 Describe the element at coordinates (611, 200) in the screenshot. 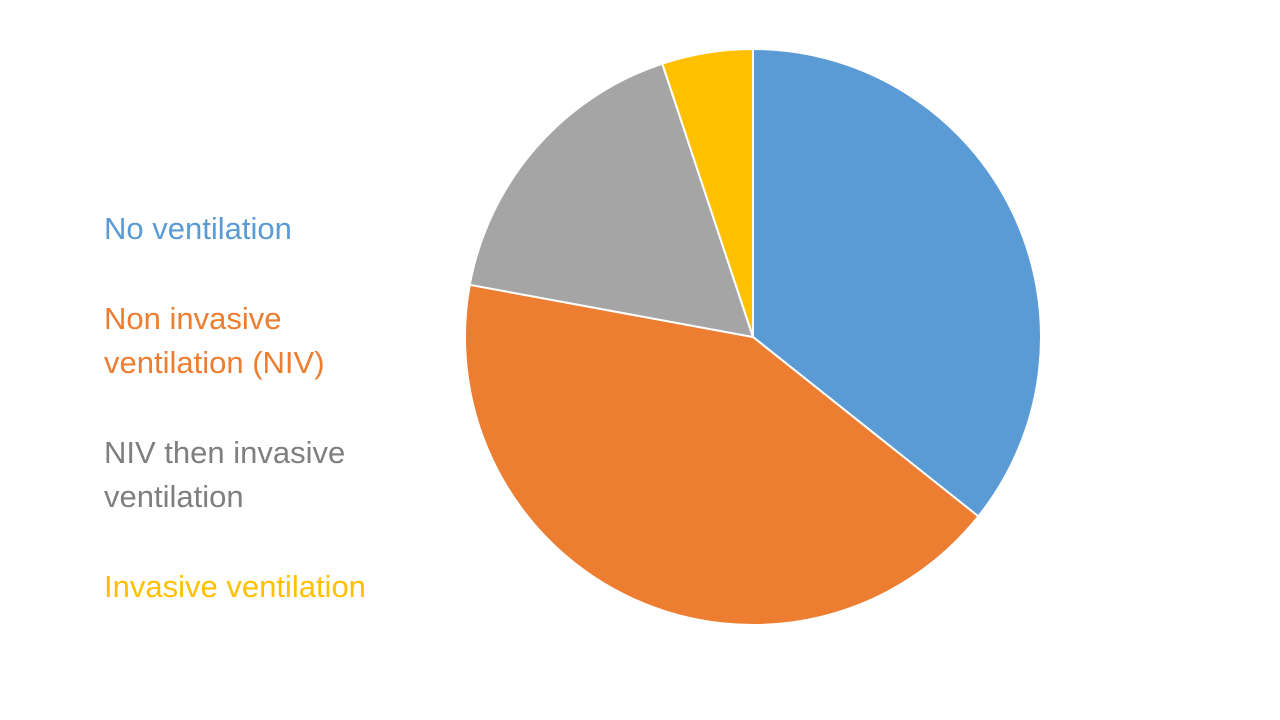

I see `slice-niv-then-invasive` at that location.